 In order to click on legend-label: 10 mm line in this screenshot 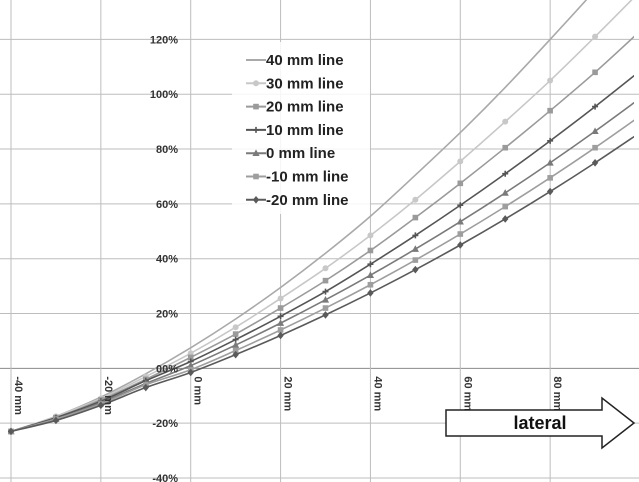, I will do `click(305, 130)`.